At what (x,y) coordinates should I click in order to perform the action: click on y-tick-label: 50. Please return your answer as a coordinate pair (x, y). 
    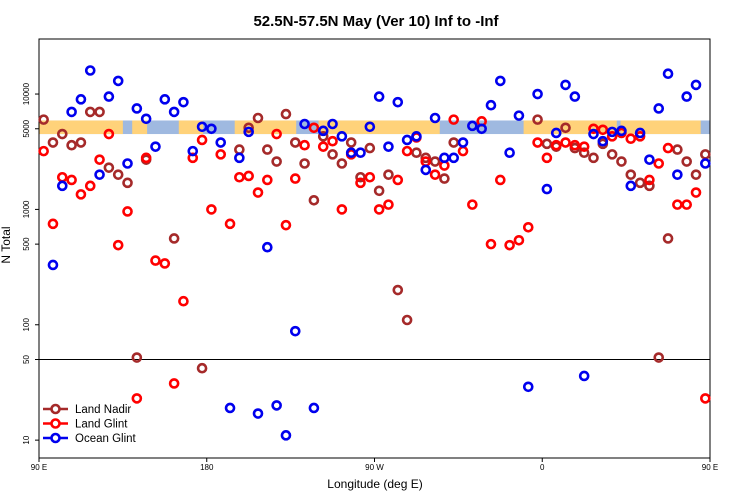
    Looking at the image, I should click on (26, 358).